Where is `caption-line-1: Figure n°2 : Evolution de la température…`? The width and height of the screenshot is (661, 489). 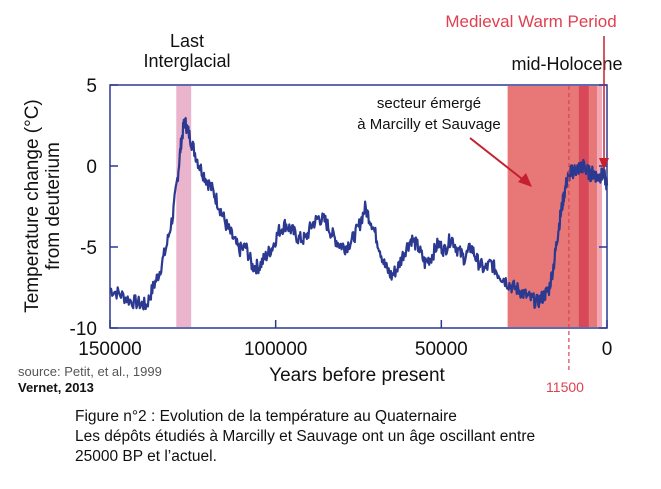 caption-line-1: Figure n°2 : Evolution de la température… is located at coordinates (266, 416).